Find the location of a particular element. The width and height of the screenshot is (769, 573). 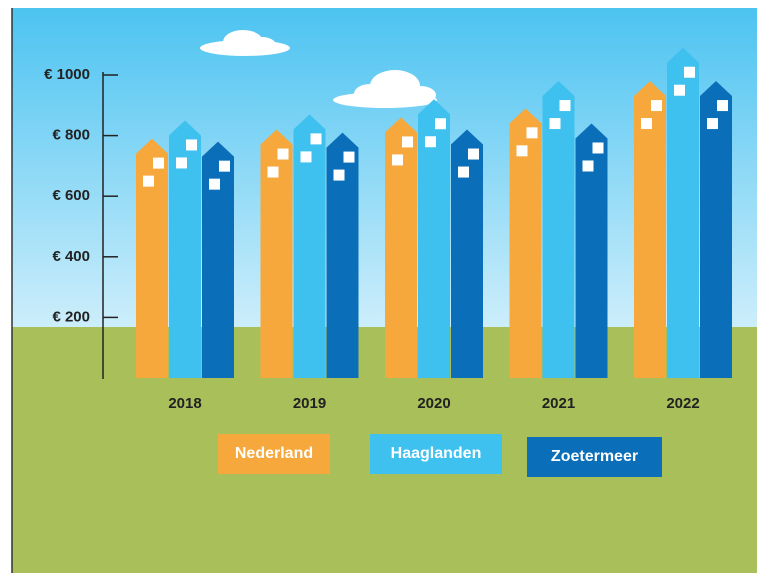

legend-label: Haaglanden is located at coordinates (436, 453).